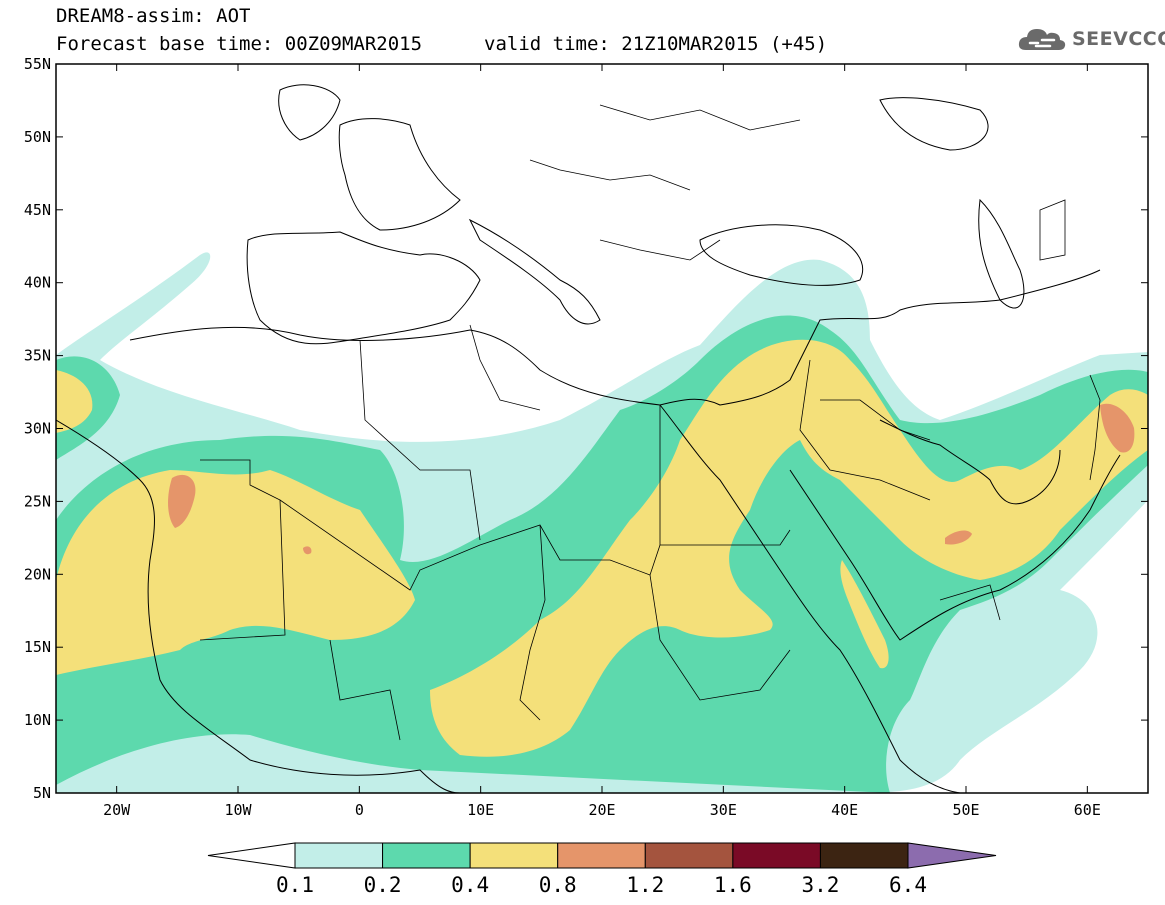 The height and width of the screenshot is (905, 1165). Describe the element at coordinates (645, 885) in the screenshot. I see `colorbar-label: 1.2` at that location.